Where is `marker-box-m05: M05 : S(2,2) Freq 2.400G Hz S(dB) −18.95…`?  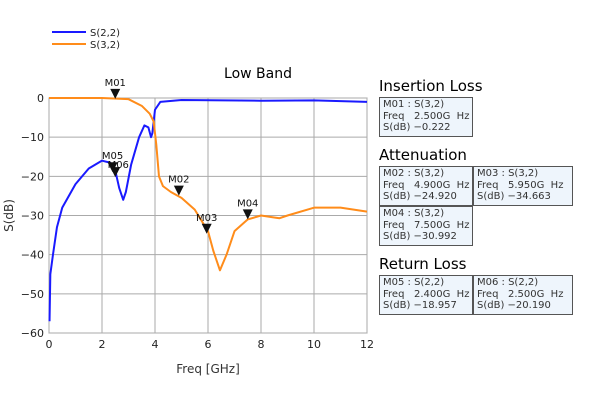 marker-box-m05: M05 : S(2,2) Freq 2.400G Hz S(dB) −18.95… is located at coordinates (426, 295).